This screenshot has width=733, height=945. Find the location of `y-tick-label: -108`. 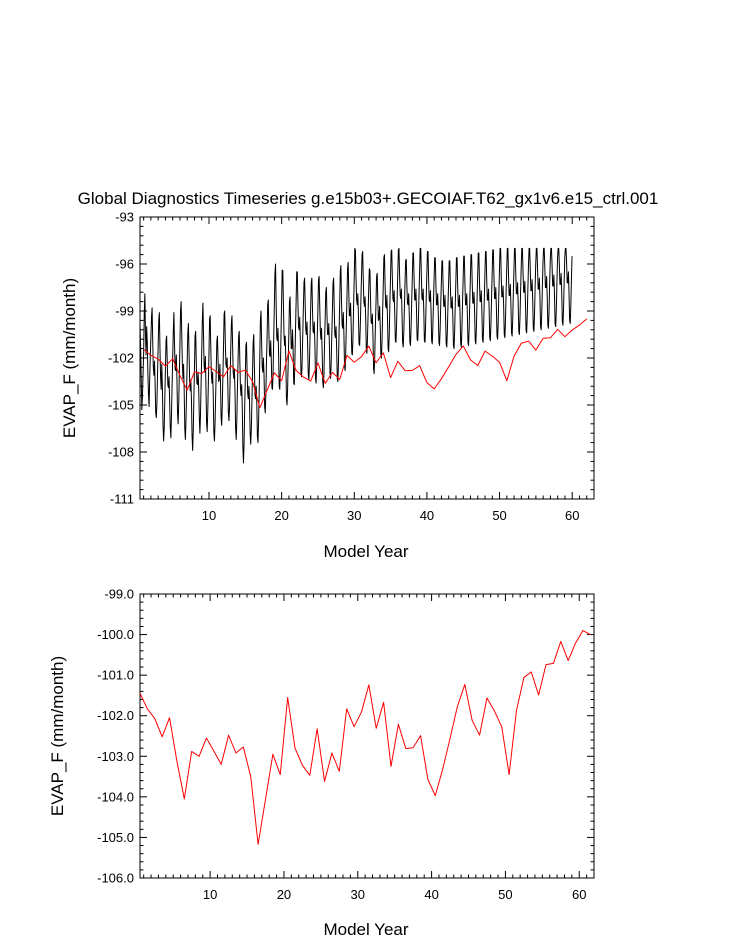

y-tick-label: -108 is located at coordinates (121, 452).